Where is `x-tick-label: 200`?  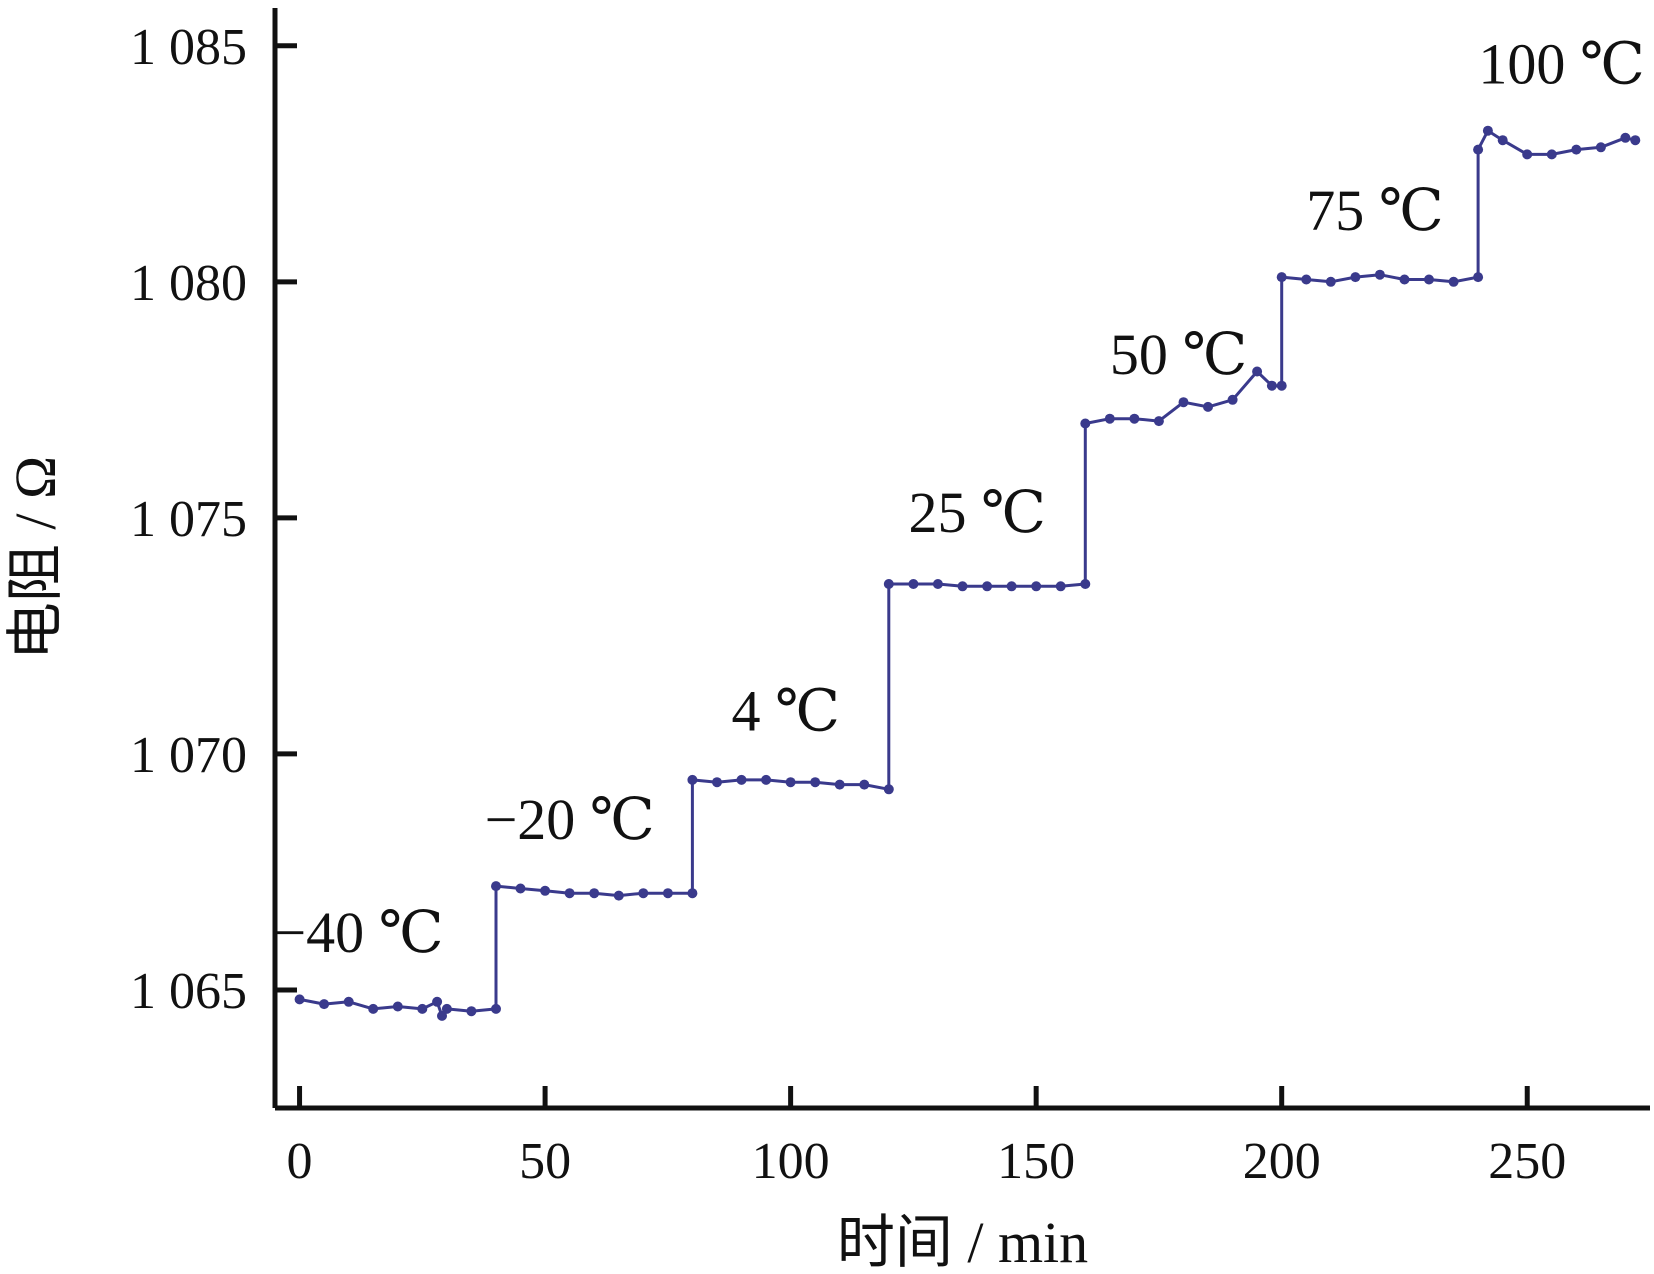 x-tick-label: 200 is located at coordinates (1282, 1161).